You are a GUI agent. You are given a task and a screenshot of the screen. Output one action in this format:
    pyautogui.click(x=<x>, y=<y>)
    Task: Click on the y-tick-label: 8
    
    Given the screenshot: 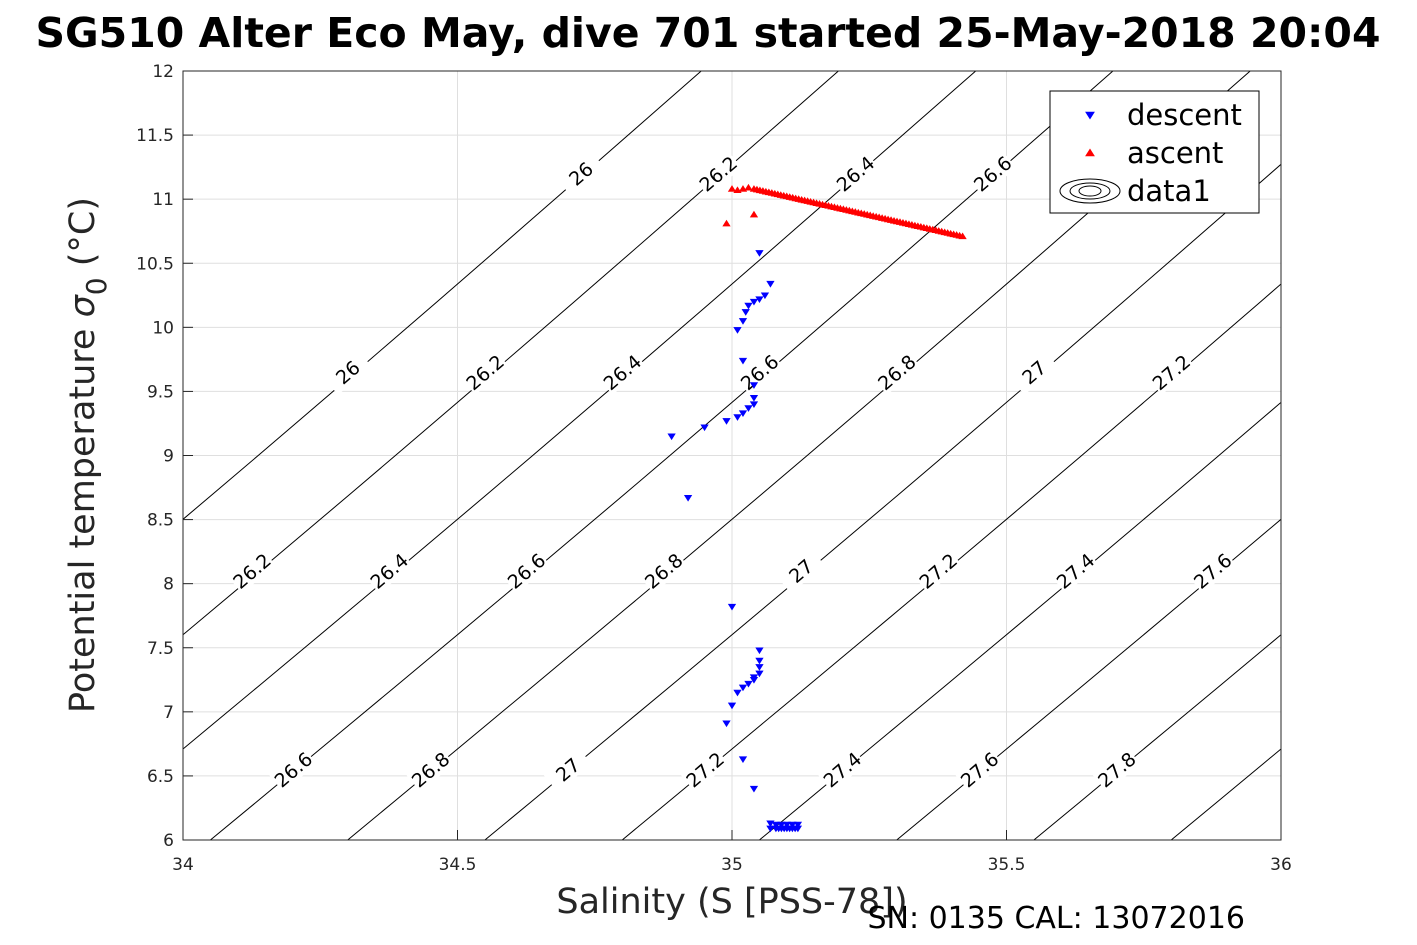 What is the action you would take?
    pyautogui.click(x=168, y=585)
    